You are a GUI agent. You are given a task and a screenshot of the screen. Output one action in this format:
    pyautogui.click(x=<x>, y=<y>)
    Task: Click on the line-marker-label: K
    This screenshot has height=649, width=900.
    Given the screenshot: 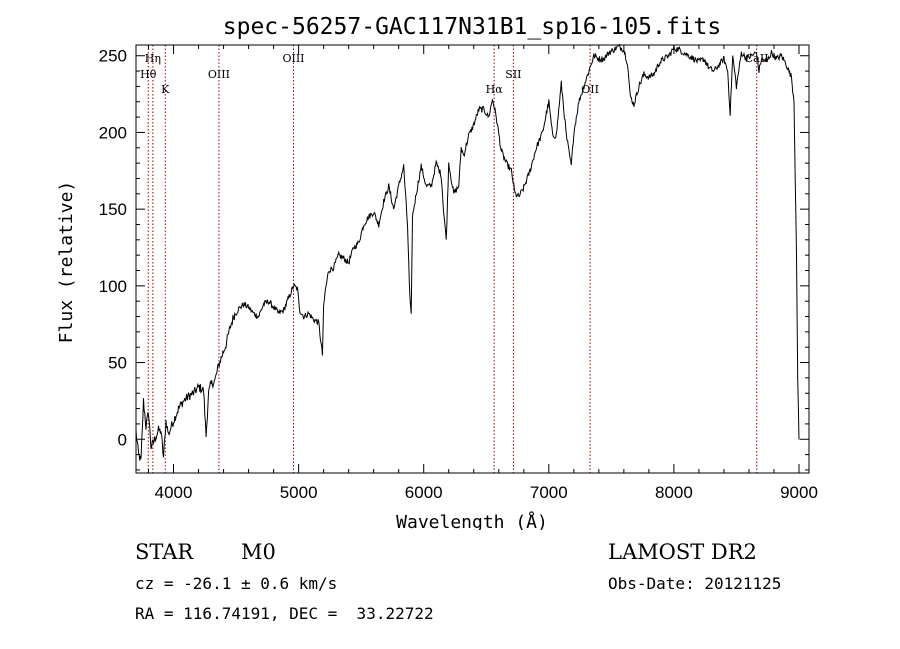 What is the action you would take?
    pyautogui.click(x=165, y=89)
    